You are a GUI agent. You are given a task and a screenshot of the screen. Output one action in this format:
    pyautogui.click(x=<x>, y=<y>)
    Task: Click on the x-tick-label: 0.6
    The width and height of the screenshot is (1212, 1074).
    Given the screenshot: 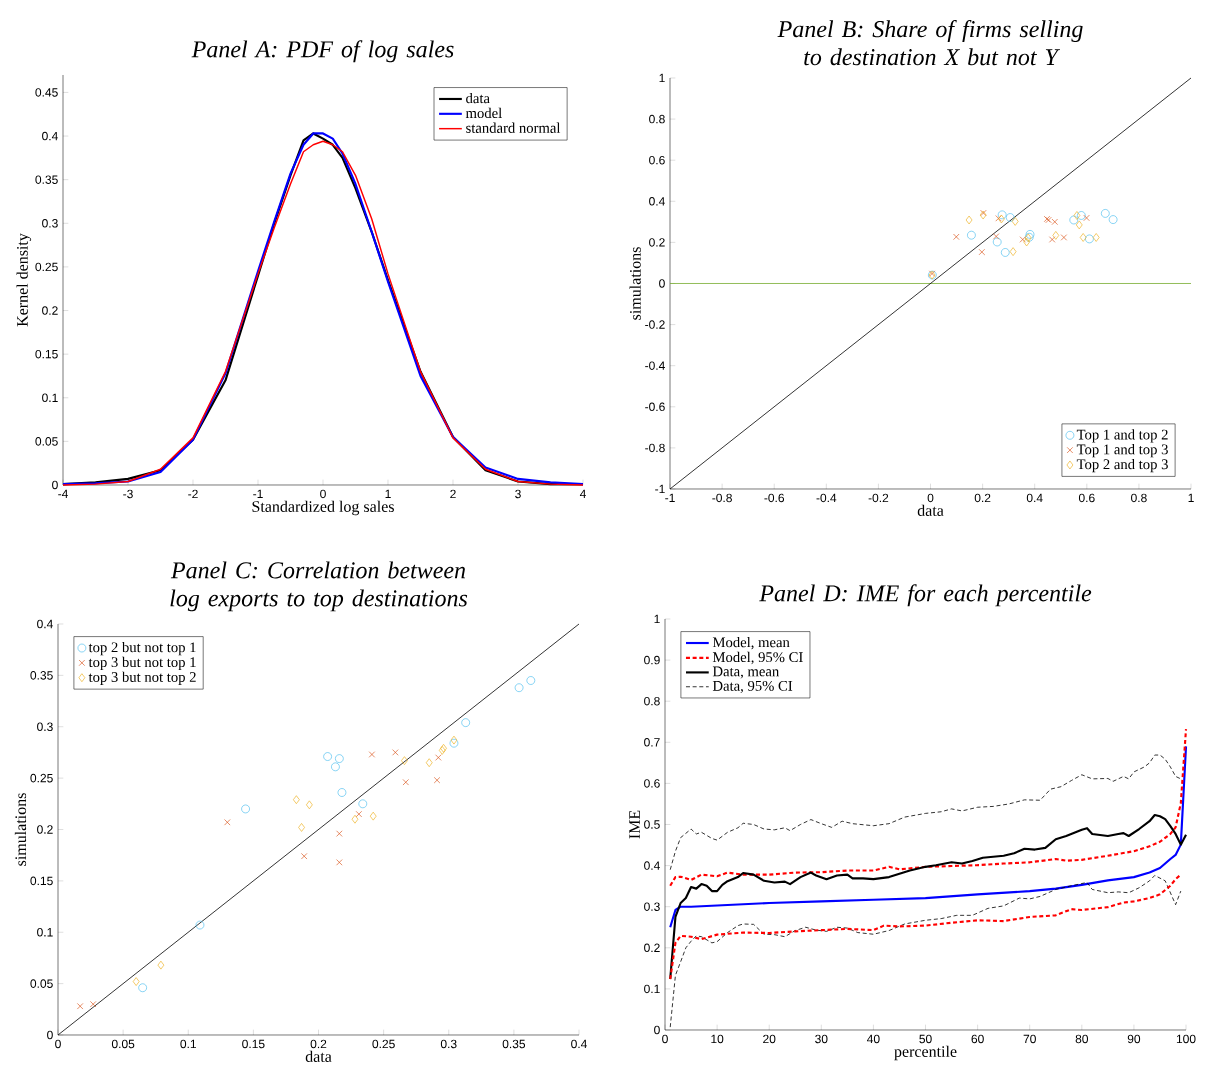 What is the action you would take?
    pyautogui.click(x=1086, y=498)
    